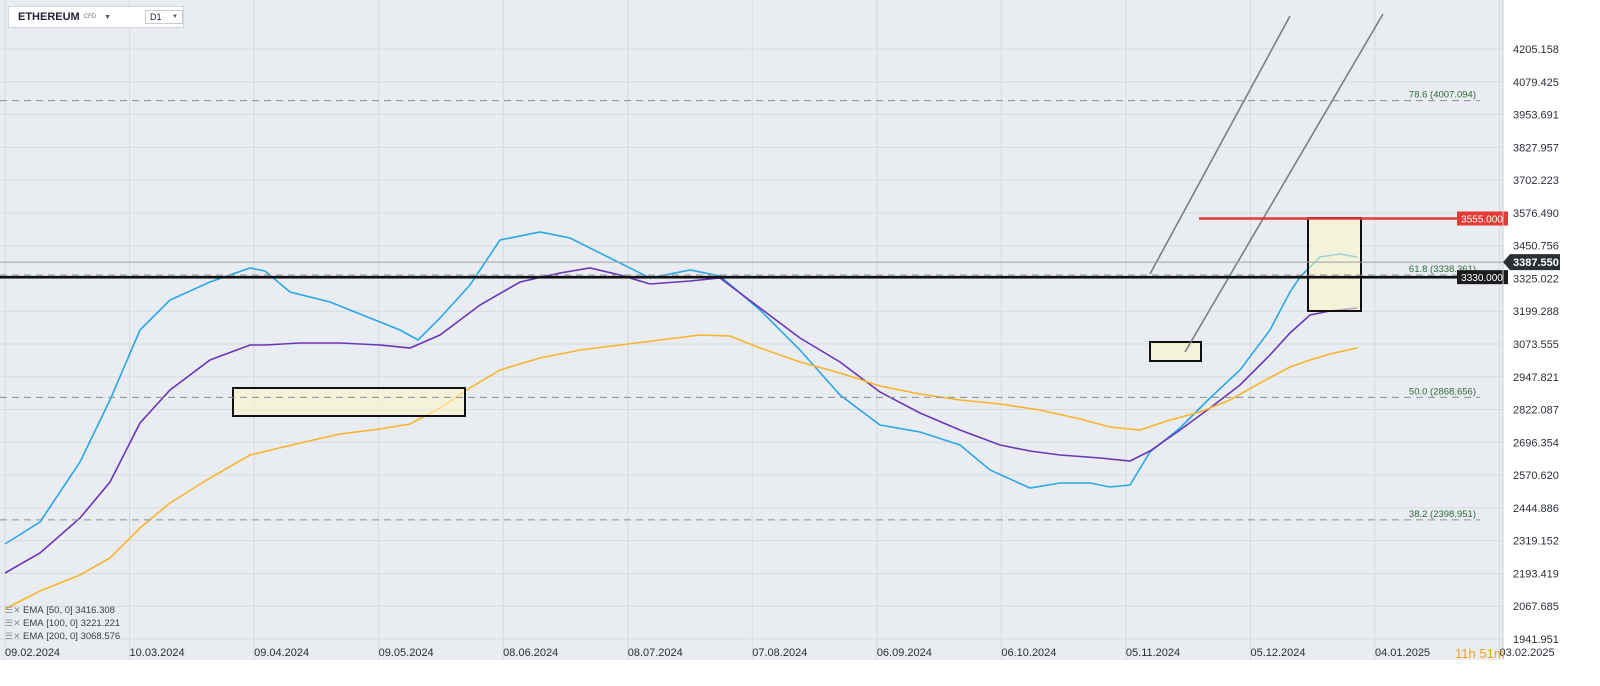  What do you see at coordinates (1536, 542) in the screenshot?
I see `price-axis-tick-label: 2319.152` at bounding box center [1536, 542].